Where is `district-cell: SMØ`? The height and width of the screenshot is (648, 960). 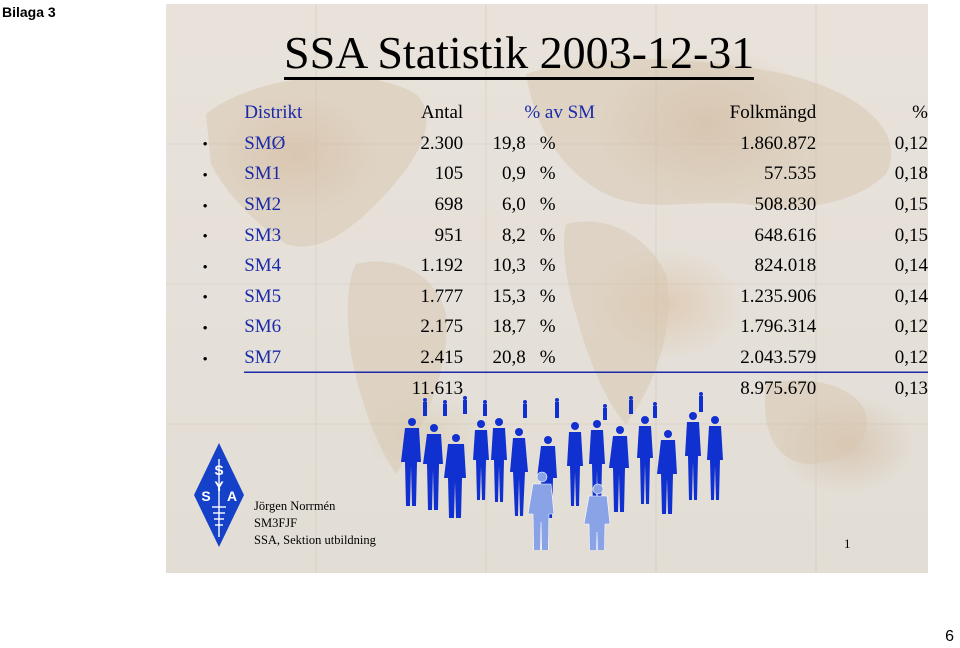 district-cell: SMØ is located at coordinates (265, 143).